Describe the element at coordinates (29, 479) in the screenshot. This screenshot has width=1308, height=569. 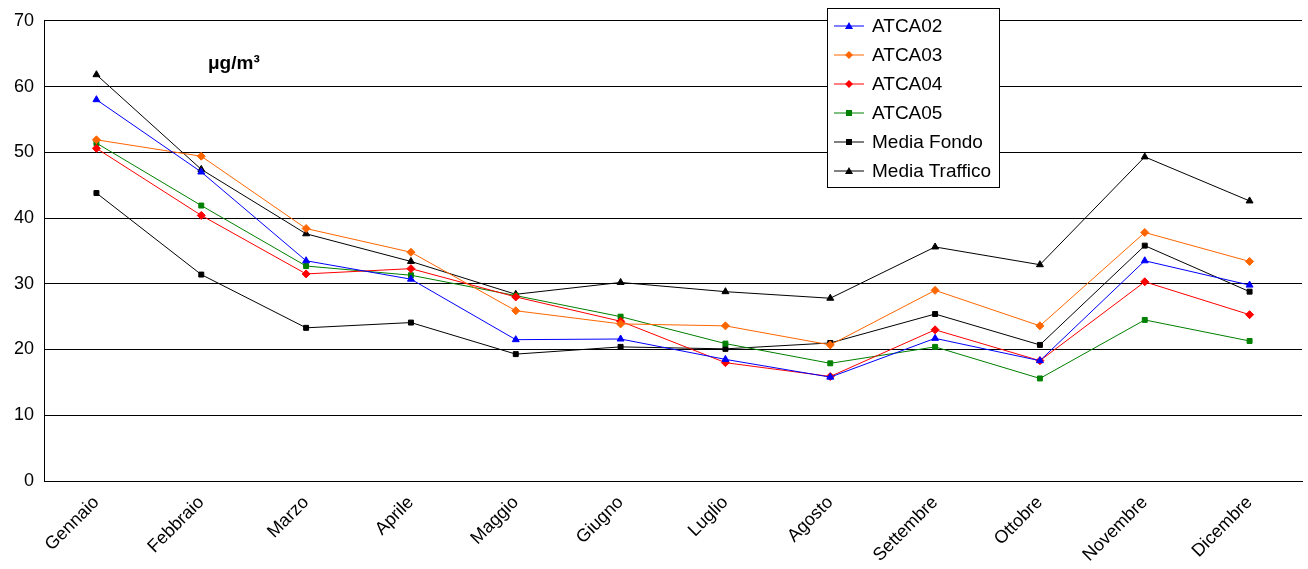
I see `y-tick-label: 0` at that location.